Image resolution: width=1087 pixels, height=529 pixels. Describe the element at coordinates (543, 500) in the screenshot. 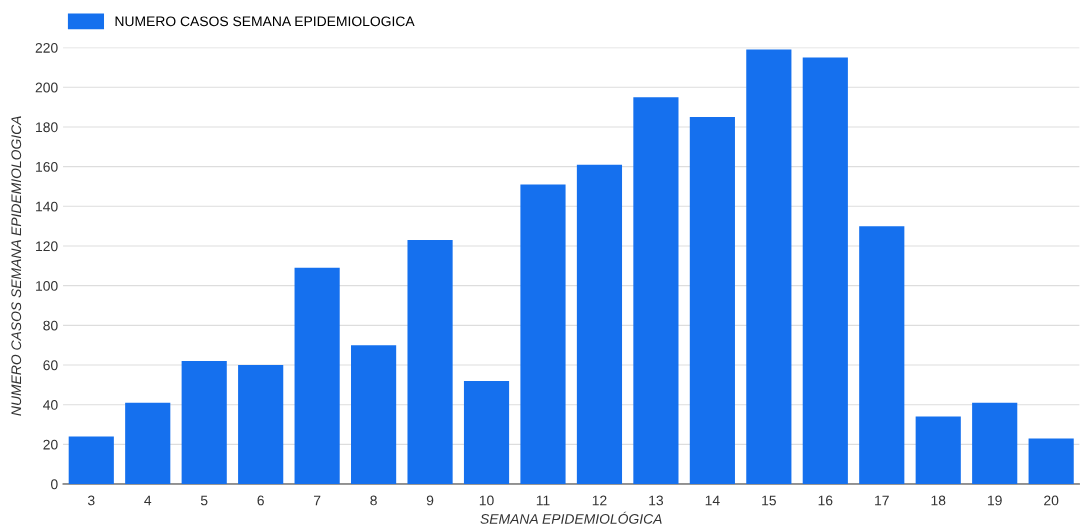

I see `x-tick-label: 11` at that location.